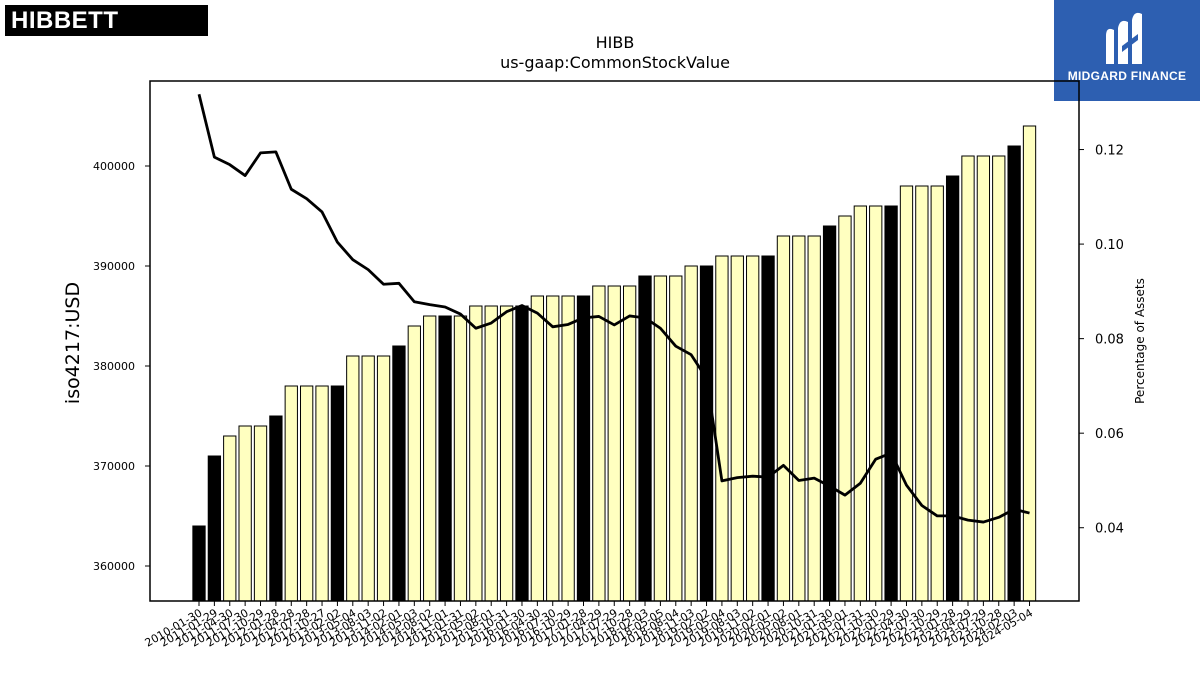 This screenshot has height=675, width=1200. I want to click on left-axis-ticks: 360000 370000 380000 390000 400000, so click(121, 366).